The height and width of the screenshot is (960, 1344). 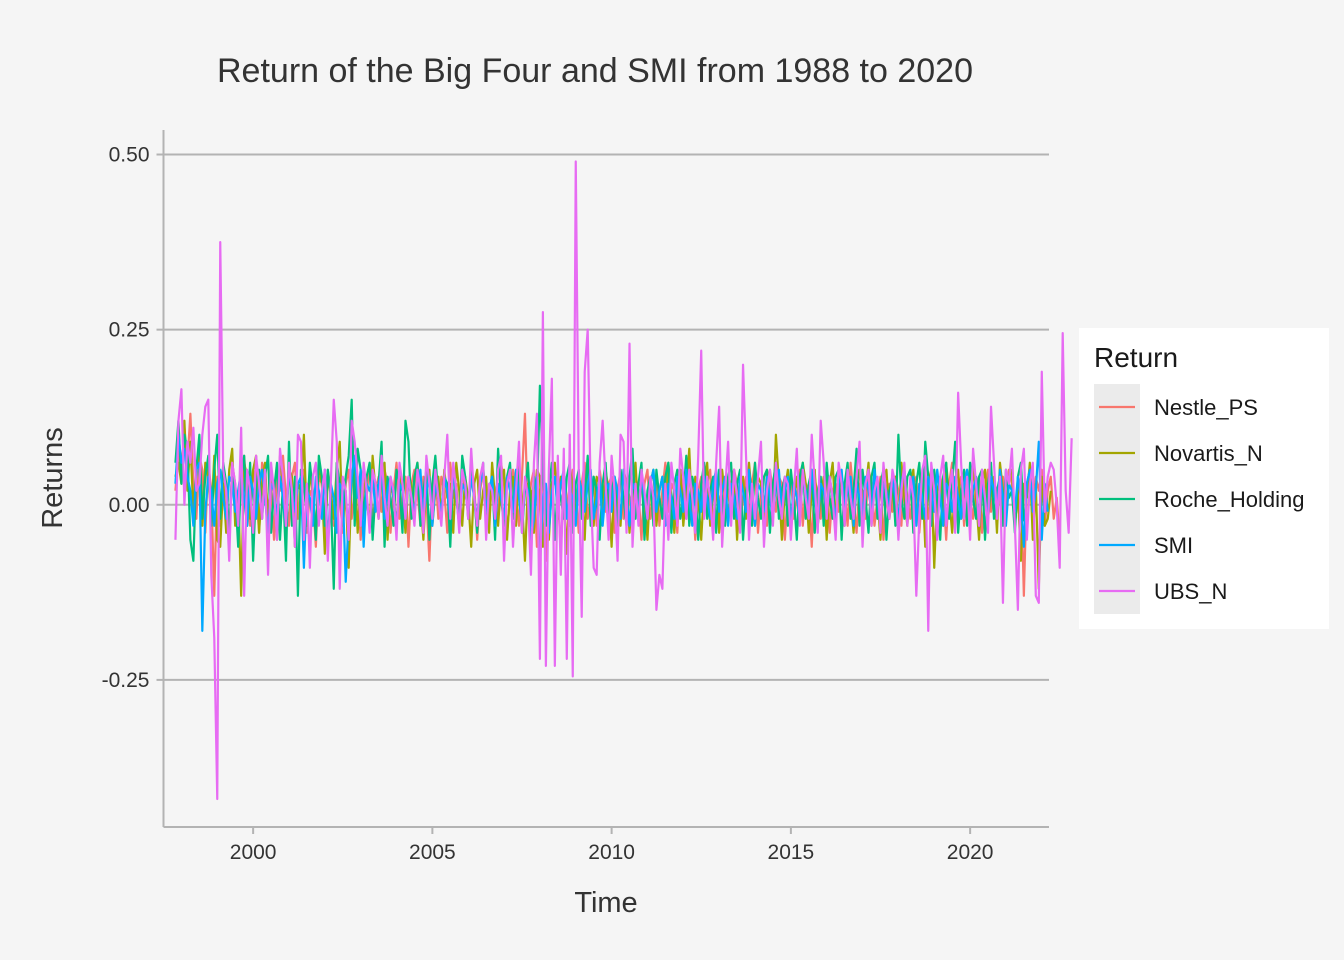 I want to click on y-axis-title: Returns, so click(x=53, y=478).